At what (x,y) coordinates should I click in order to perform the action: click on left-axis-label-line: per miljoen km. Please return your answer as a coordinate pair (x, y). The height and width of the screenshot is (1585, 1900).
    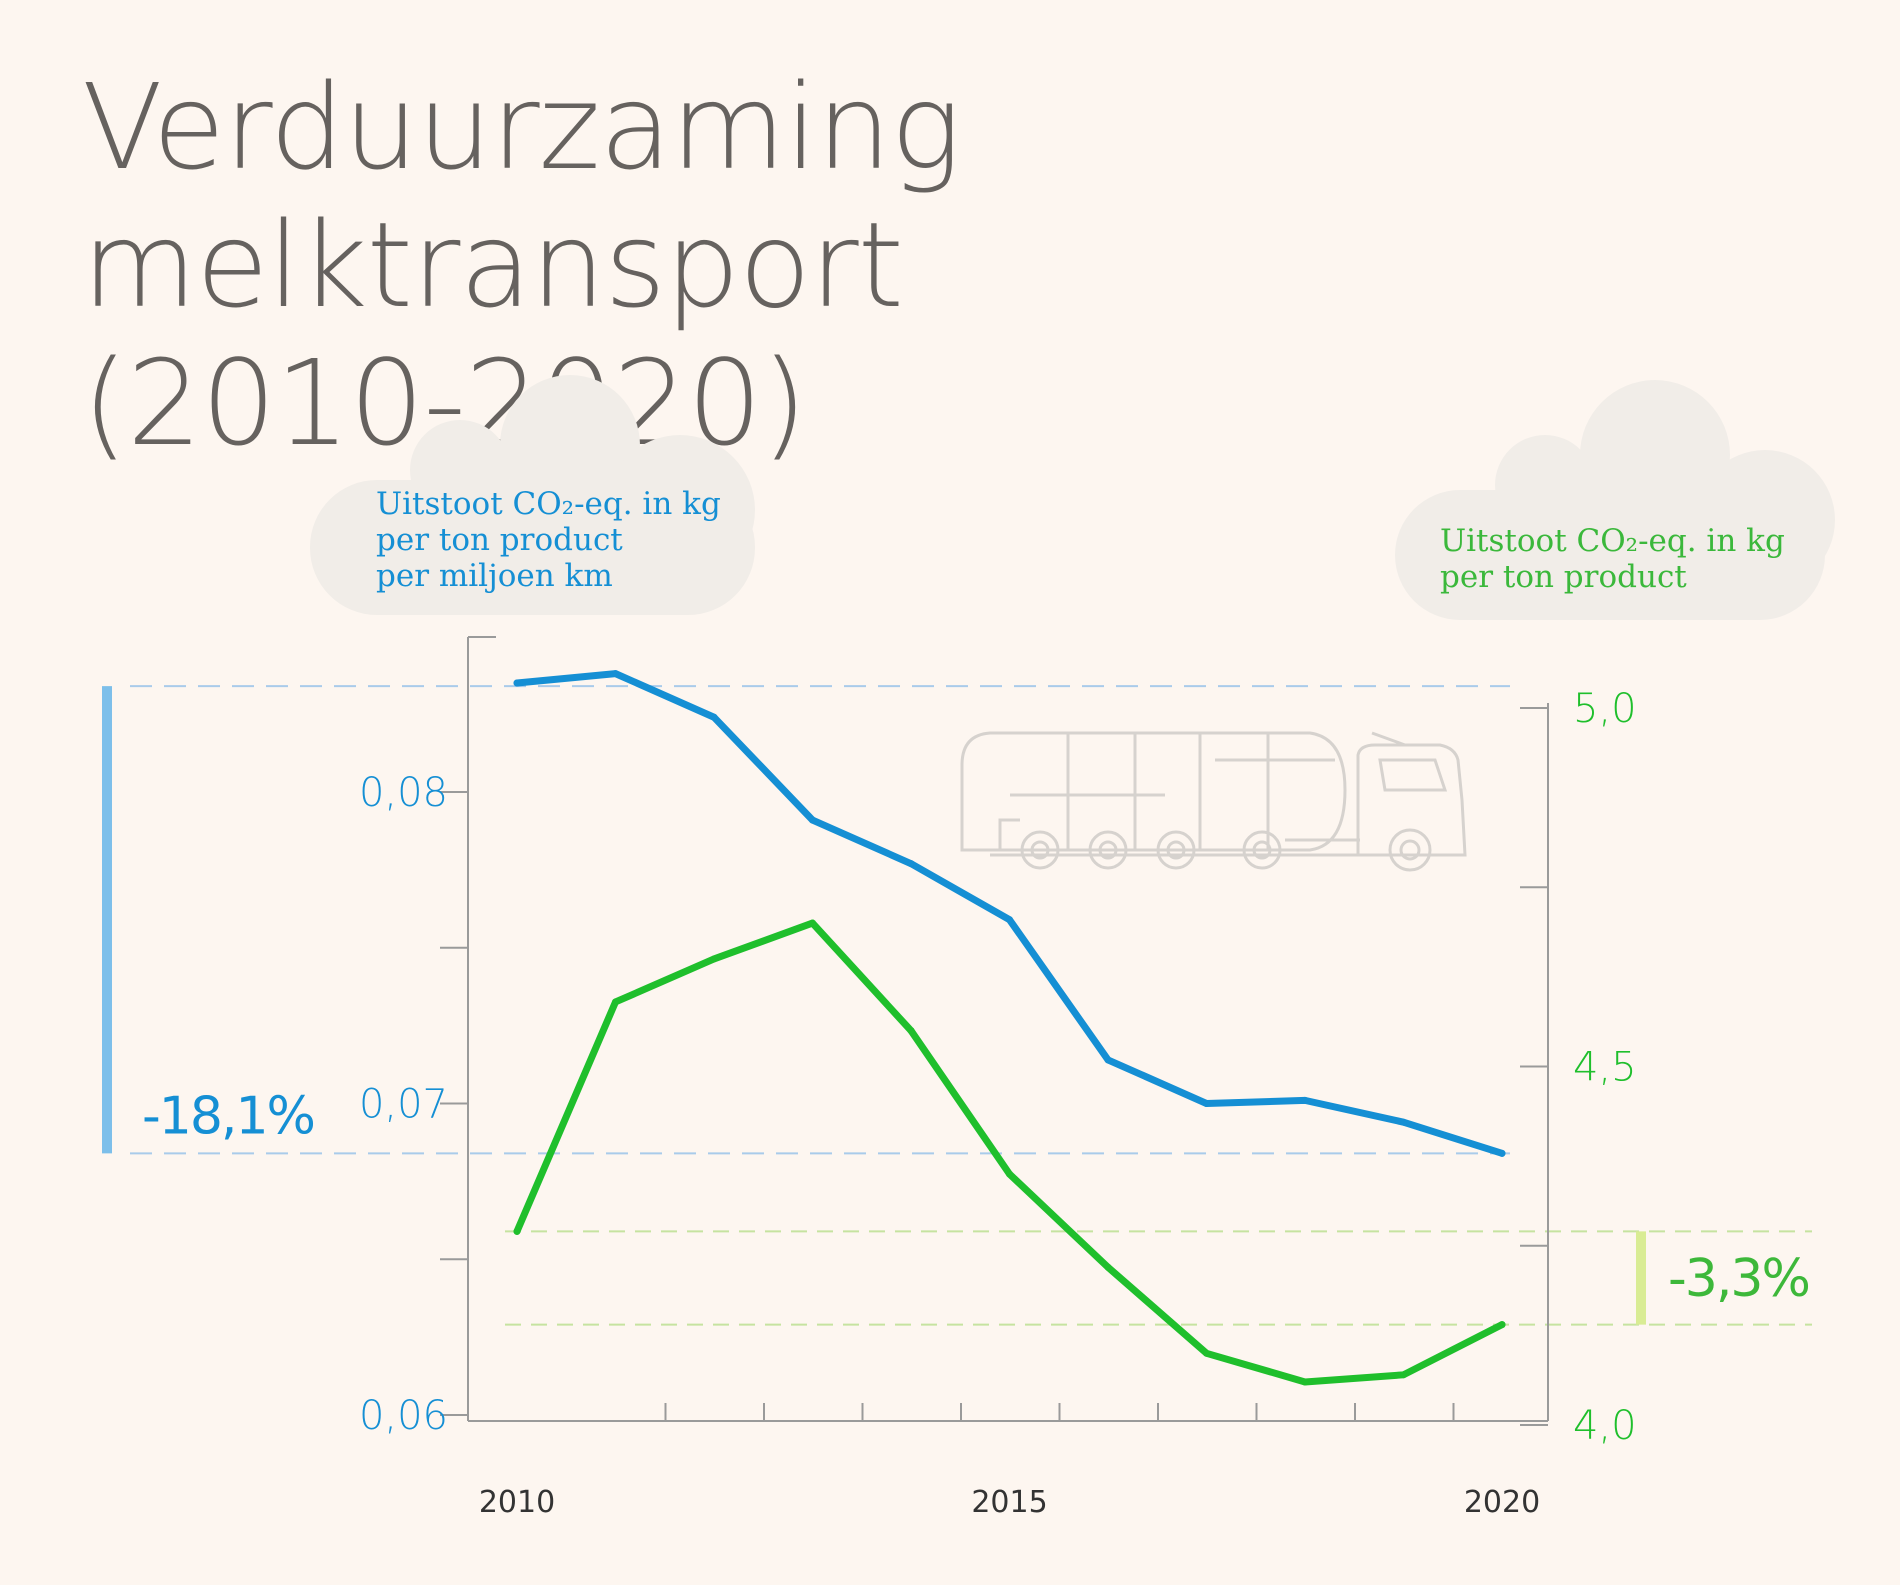
    Looking at the image, I should click on (494, 576).